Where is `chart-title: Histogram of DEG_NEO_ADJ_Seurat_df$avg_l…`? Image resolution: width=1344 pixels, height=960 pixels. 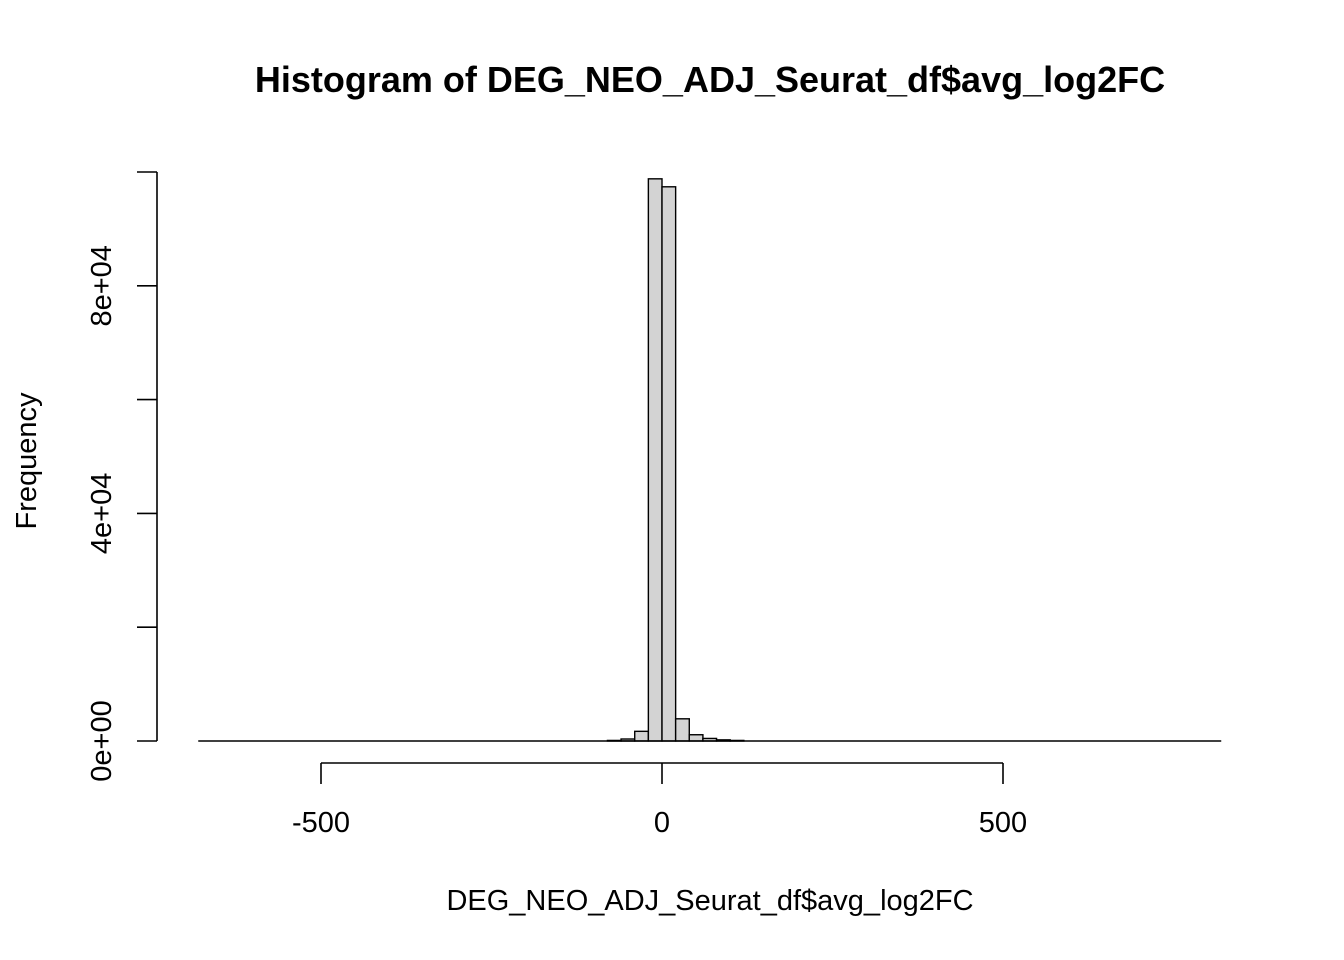 chart-title: Histogram of DEG_NEO_ADJ_Seurat_df$avg_l… is located at coordinates (710, 79).